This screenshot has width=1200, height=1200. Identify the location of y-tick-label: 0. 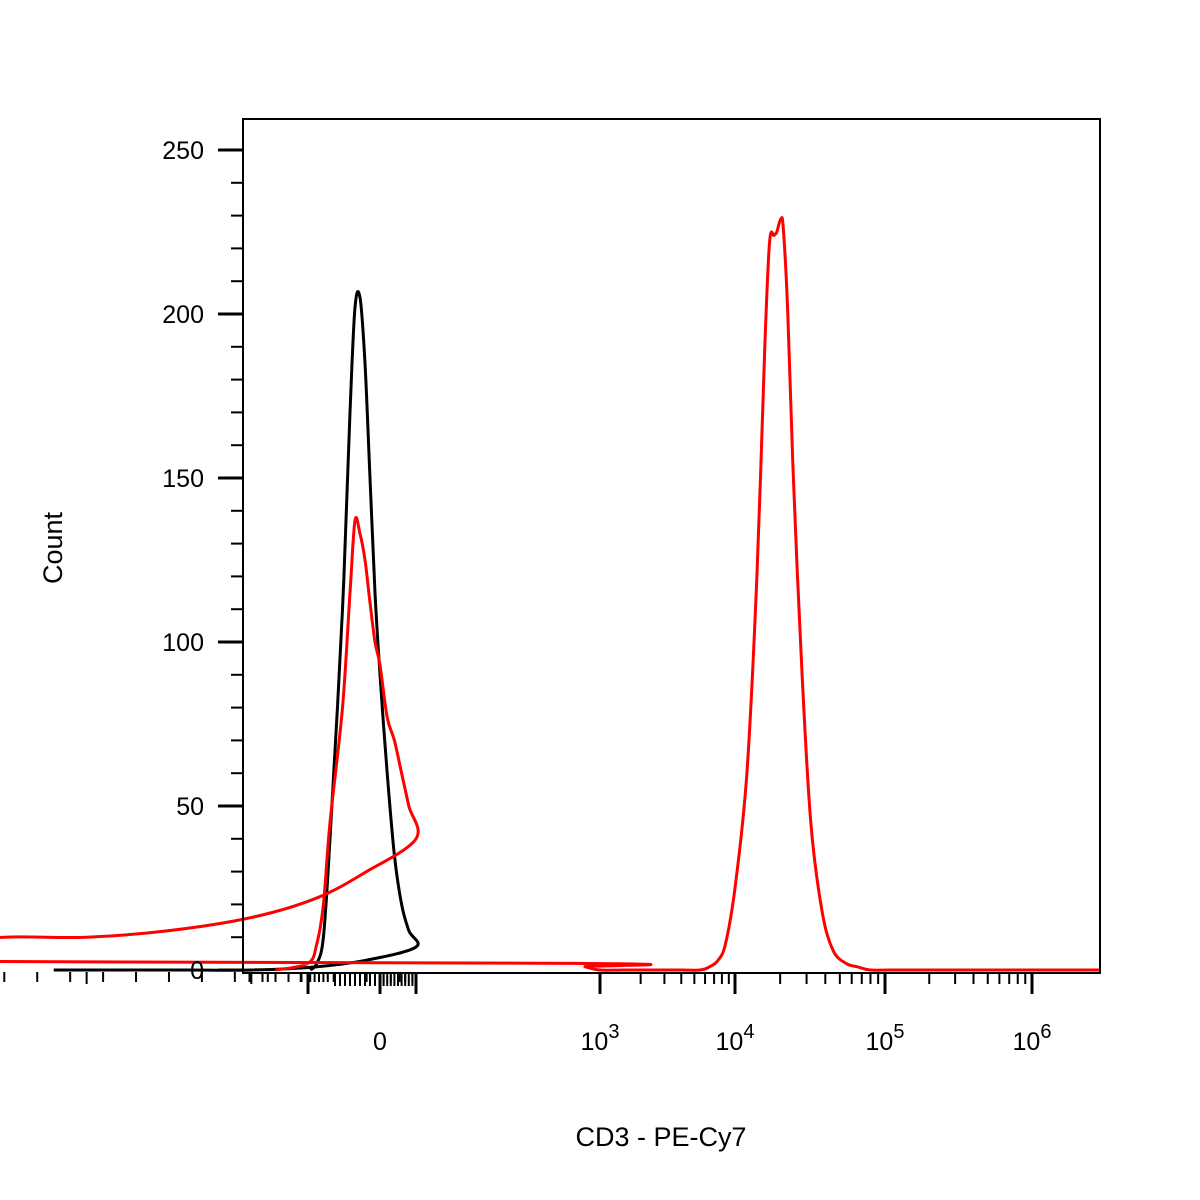
(197, 971).